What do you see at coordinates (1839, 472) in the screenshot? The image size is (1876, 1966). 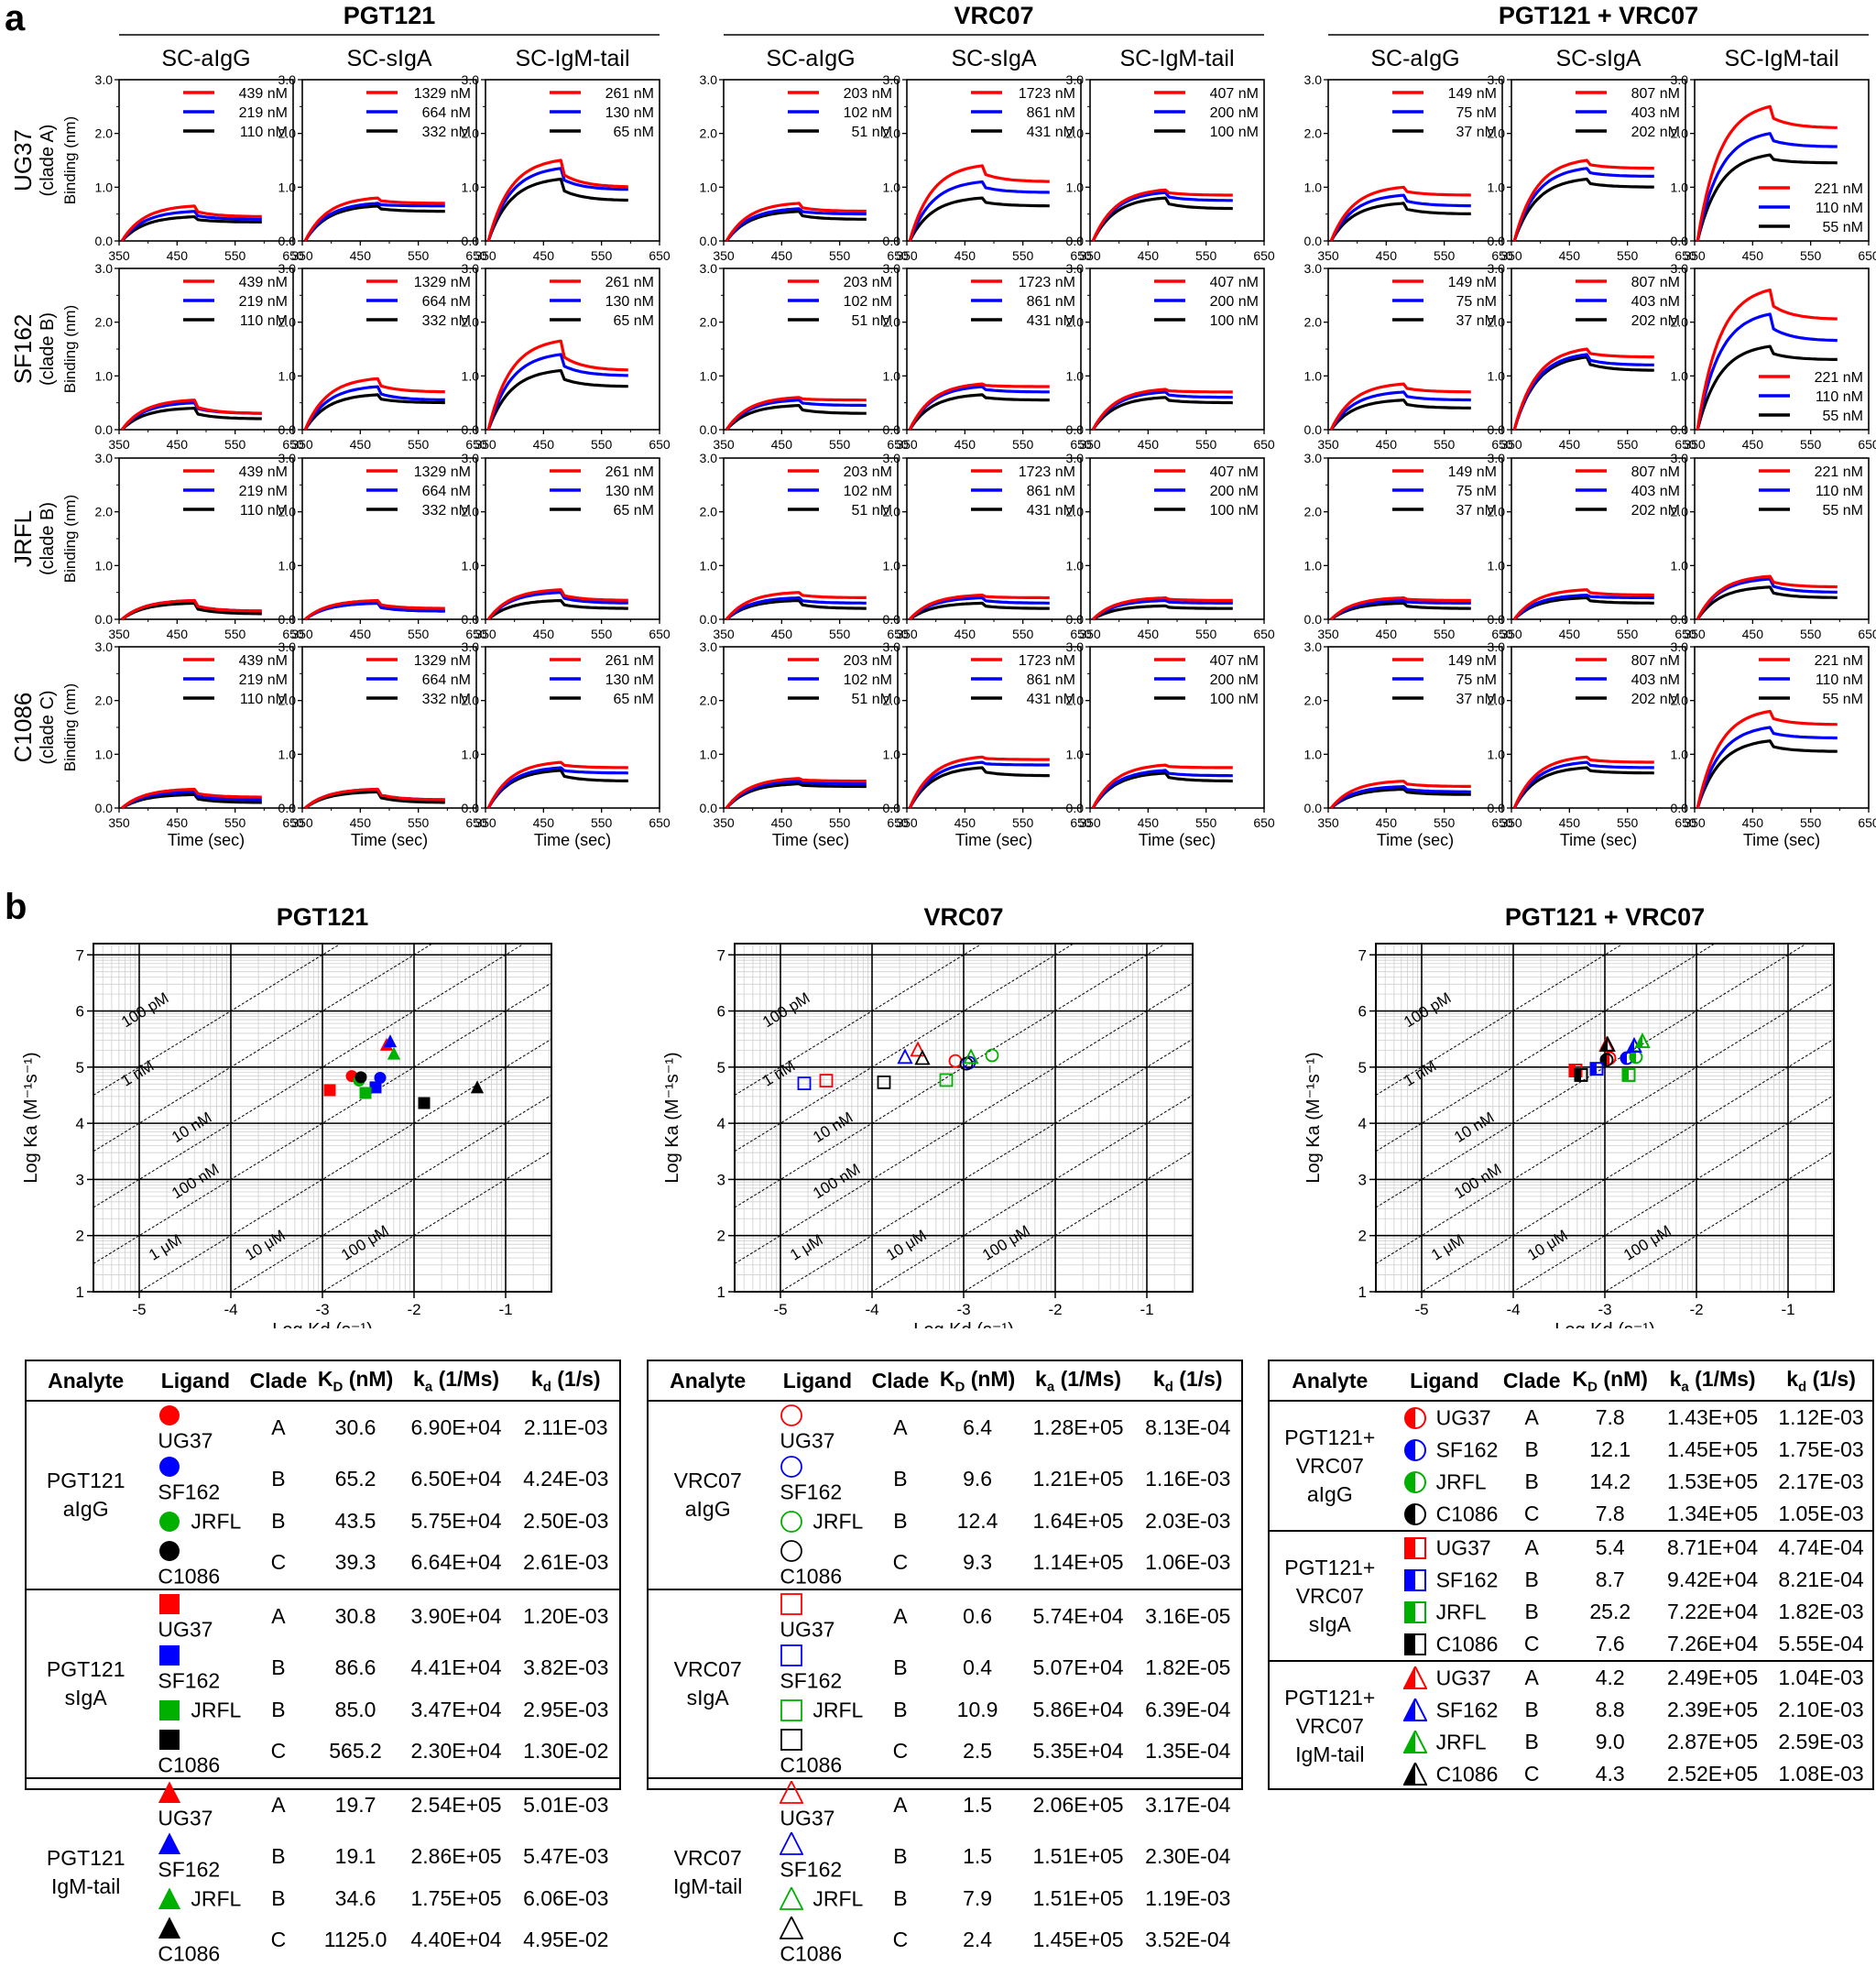 I see `legend-label: 221 nM` at bounding box center [1839, 472].